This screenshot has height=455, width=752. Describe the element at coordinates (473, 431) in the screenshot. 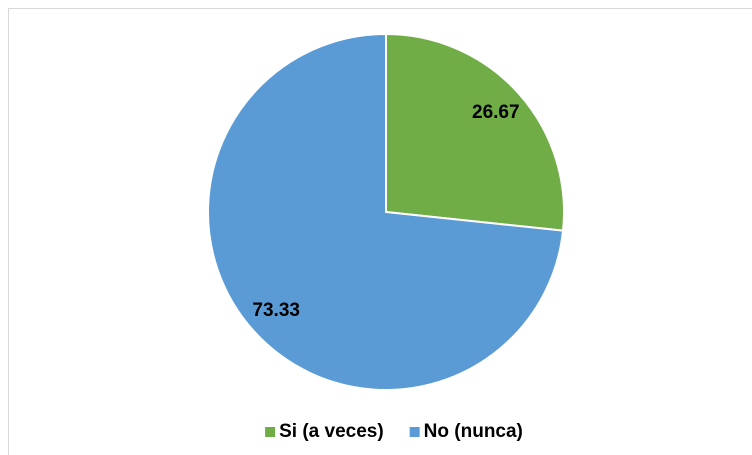

I see `legend-label: No (nunca)` at that location.